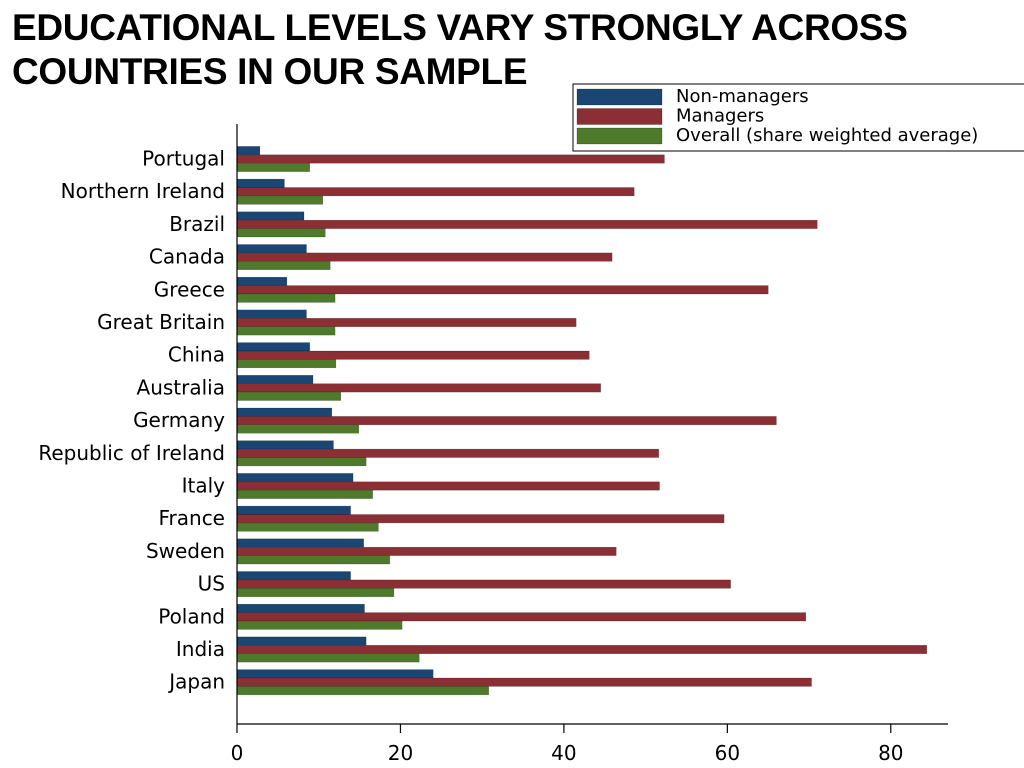  I want to click on bar-non-managers-greece, so click(262, 281).